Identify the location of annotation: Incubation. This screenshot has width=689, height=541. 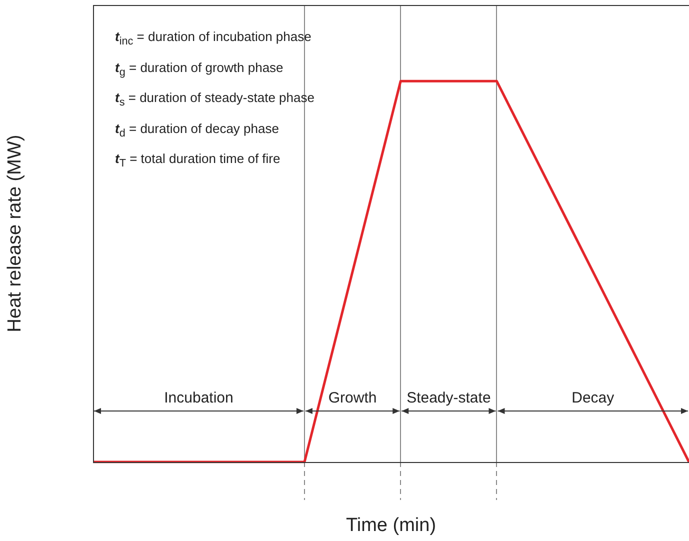
(199, 398).